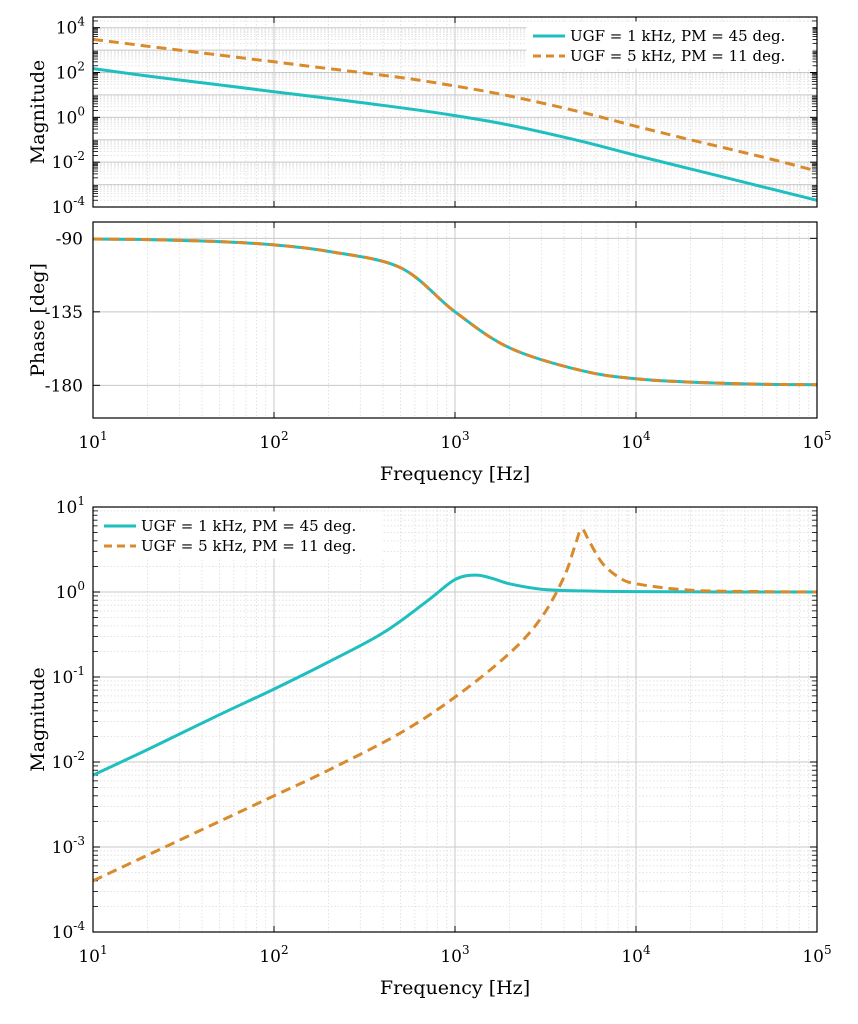  What do you see at coordinates (68, 846) in the screenshot?
I see `y-tick-label: 10⁻³` at bounding box center [68, 846].